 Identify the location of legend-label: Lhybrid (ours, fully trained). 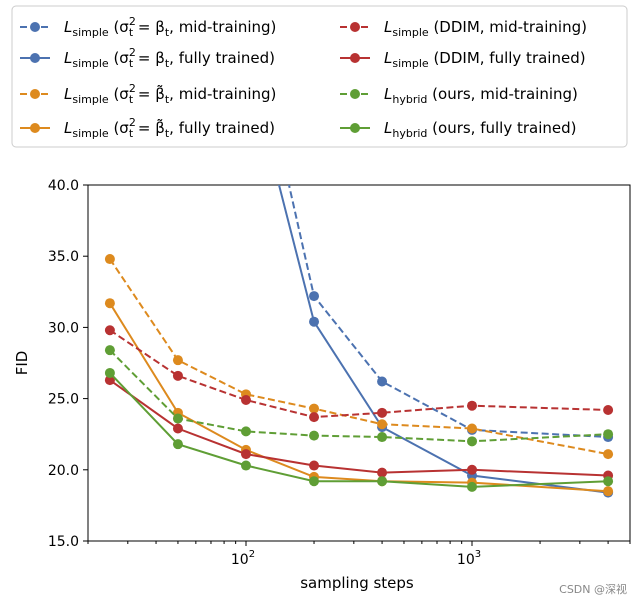
(480, 129).